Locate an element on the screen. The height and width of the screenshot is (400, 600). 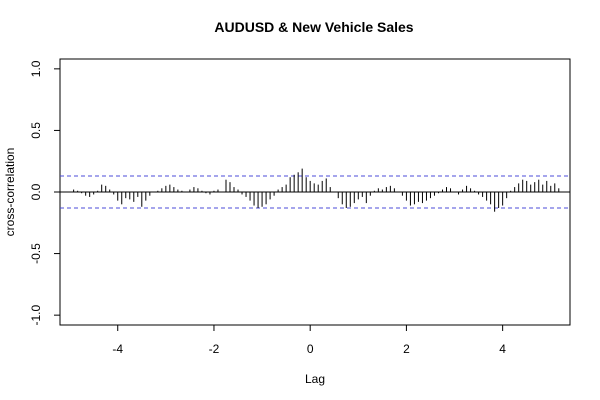
y-tick-label: -1.0 is located at coordinates (36, 314).